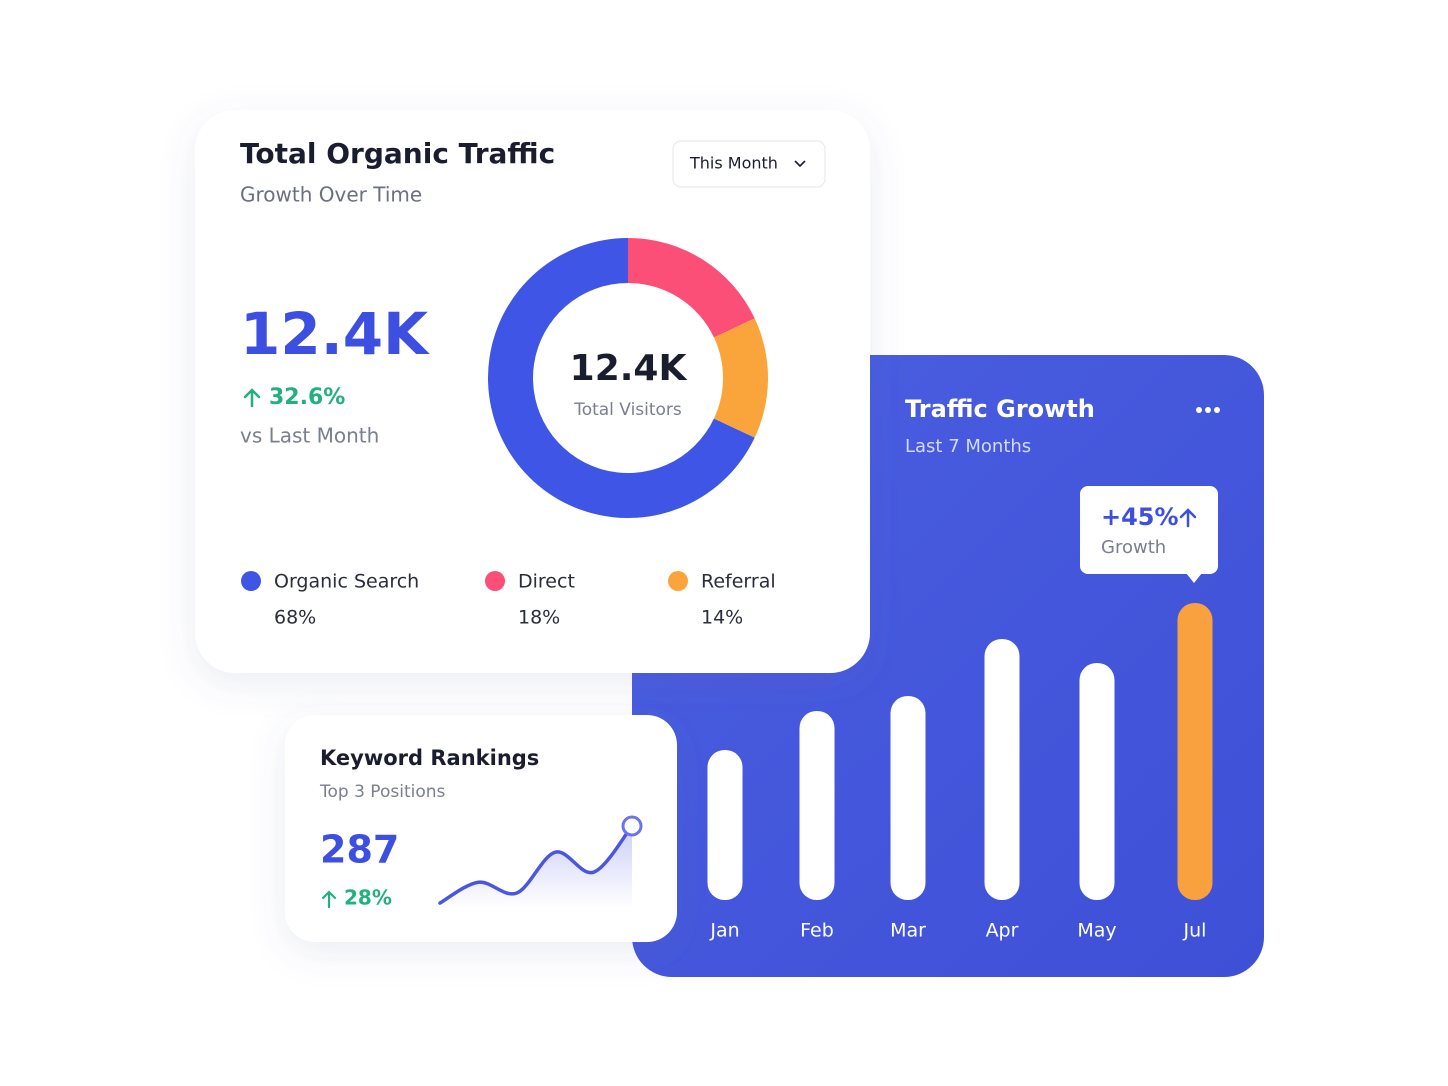 The image size is (1448, 1086). Describe the element at coordinates (546, 582) in the screenshot. I see `legend-label: Direct` at that location.